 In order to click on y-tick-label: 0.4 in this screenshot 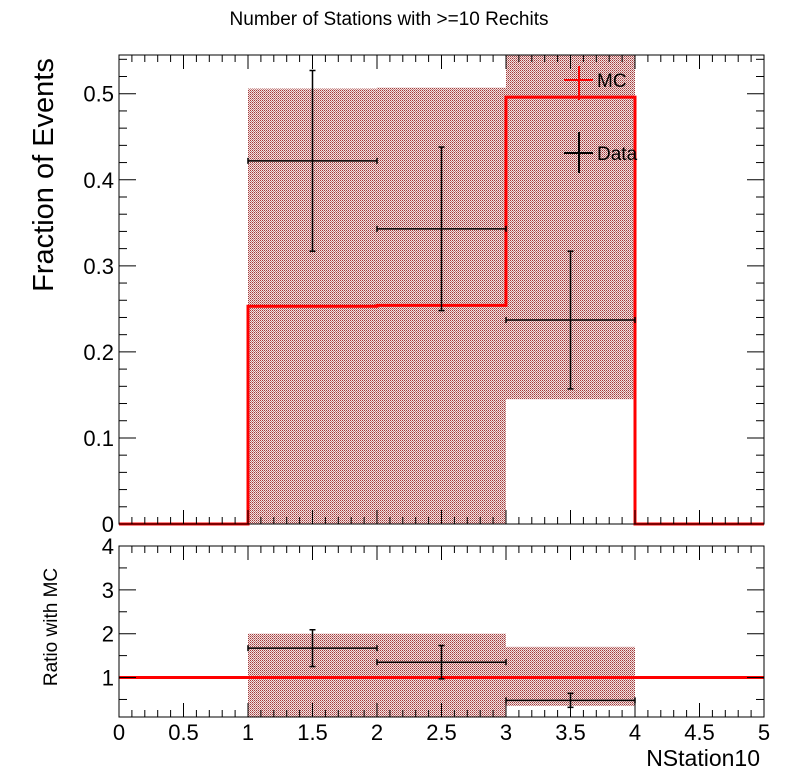, I will do `click(98, 180)`.